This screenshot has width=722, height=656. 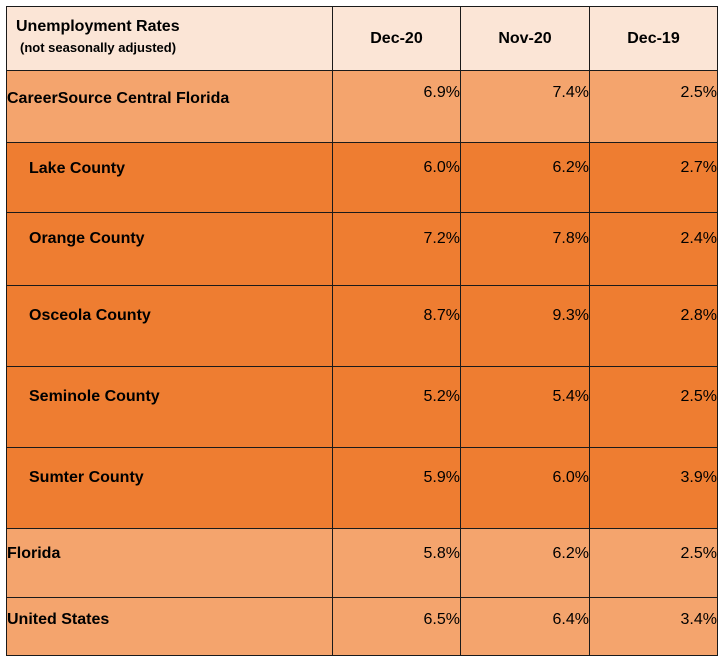 I want to click on row-label: Orange County, so click(x=169, y=249).